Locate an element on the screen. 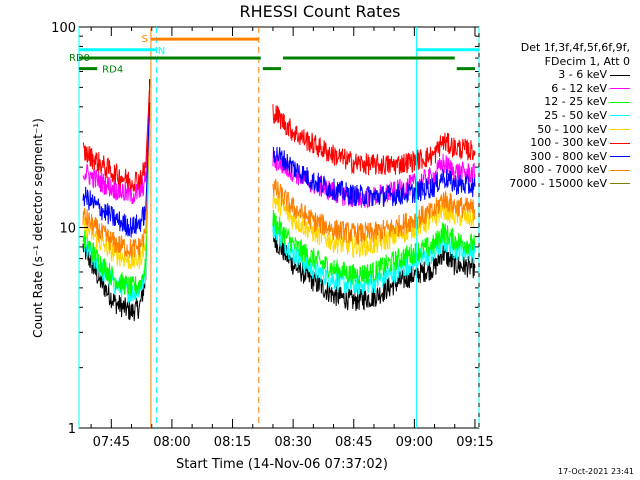  legend-header-line-1: Det 1f,3f,4f,5f,6f,9f, is located at coordinates (575, 47).